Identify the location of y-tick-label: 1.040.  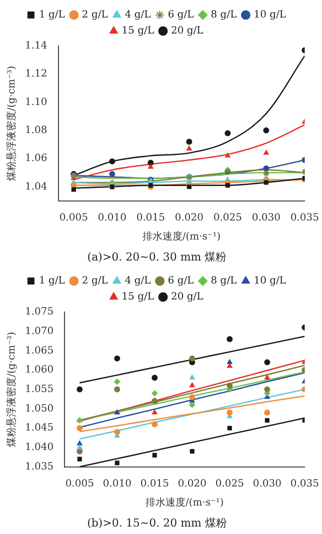
(39, 448).